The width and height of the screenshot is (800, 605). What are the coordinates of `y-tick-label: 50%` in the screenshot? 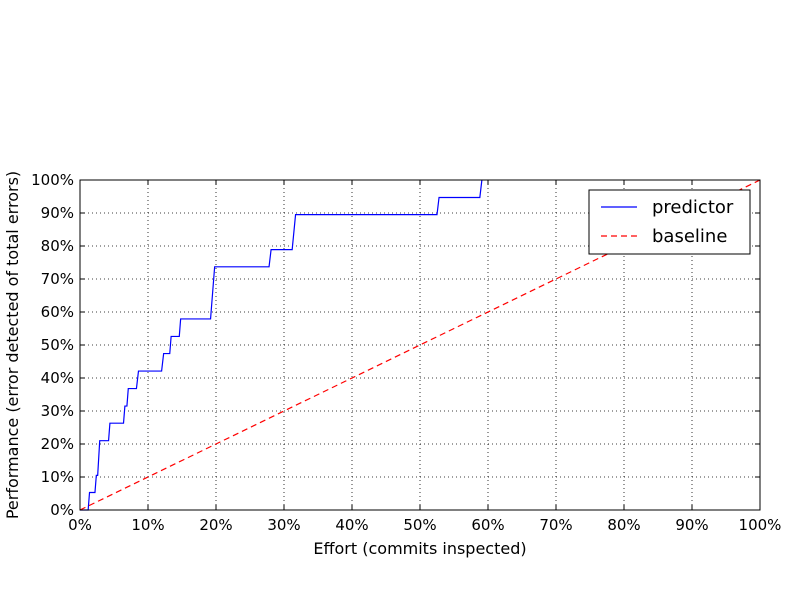 It's located at (57, 345).